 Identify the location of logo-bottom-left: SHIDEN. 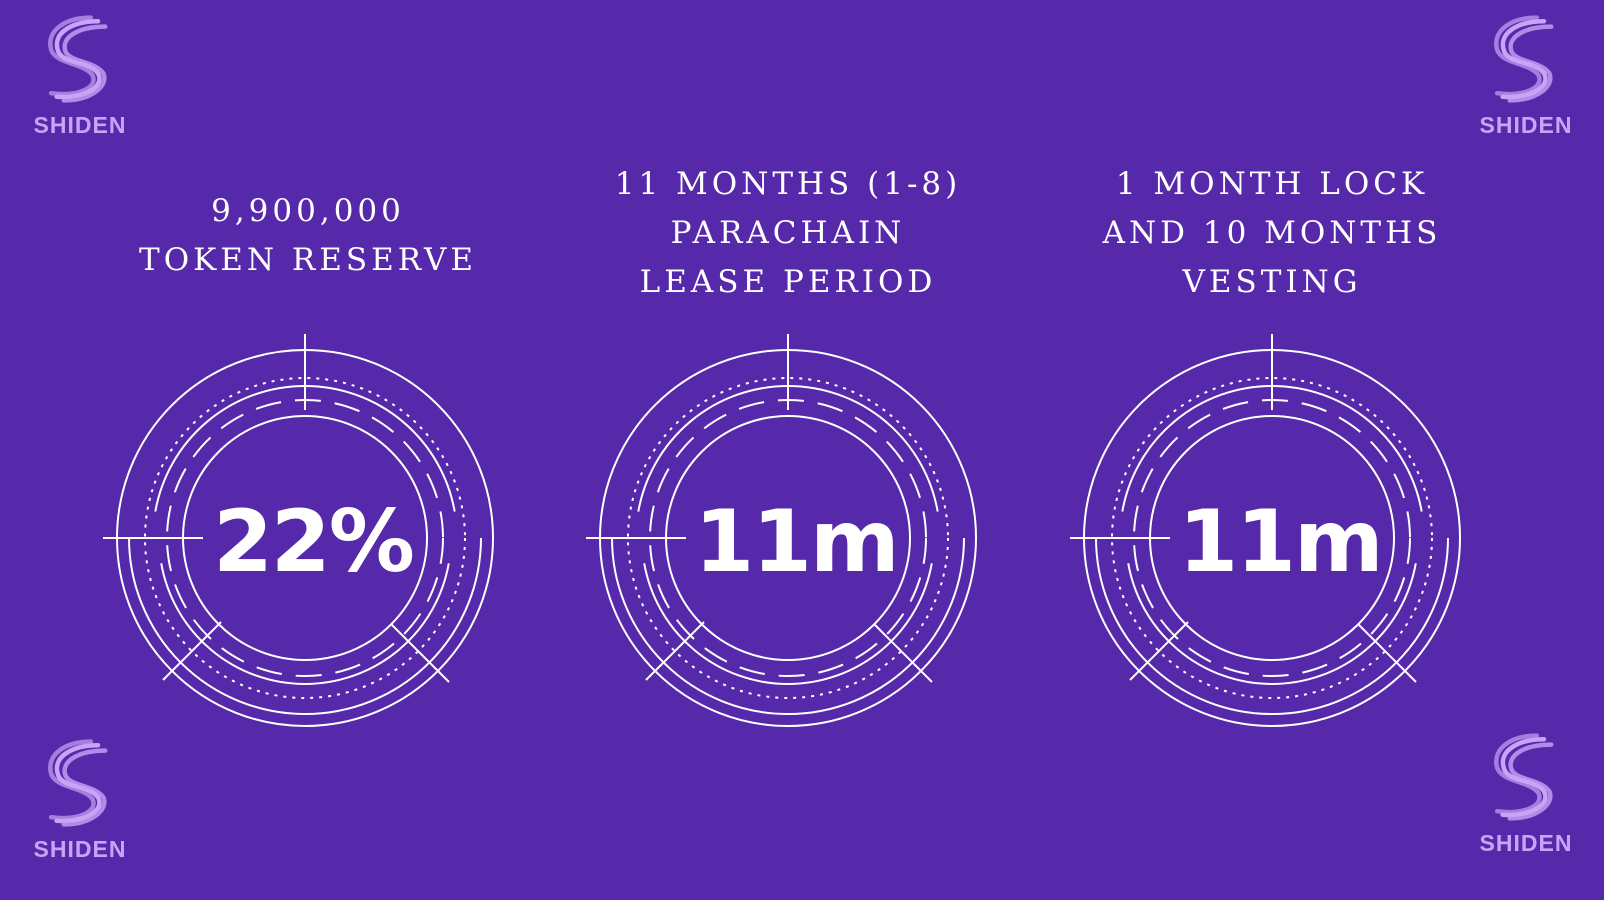
(80, 808).